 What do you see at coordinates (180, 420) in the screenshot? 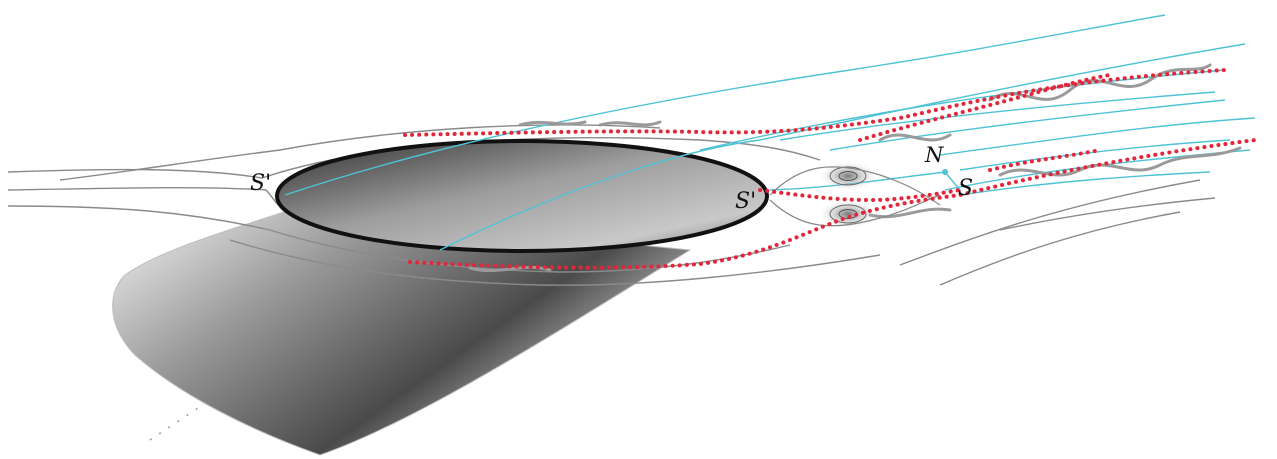
I see `dotted-sting-line` at bounding box center [180, 420].